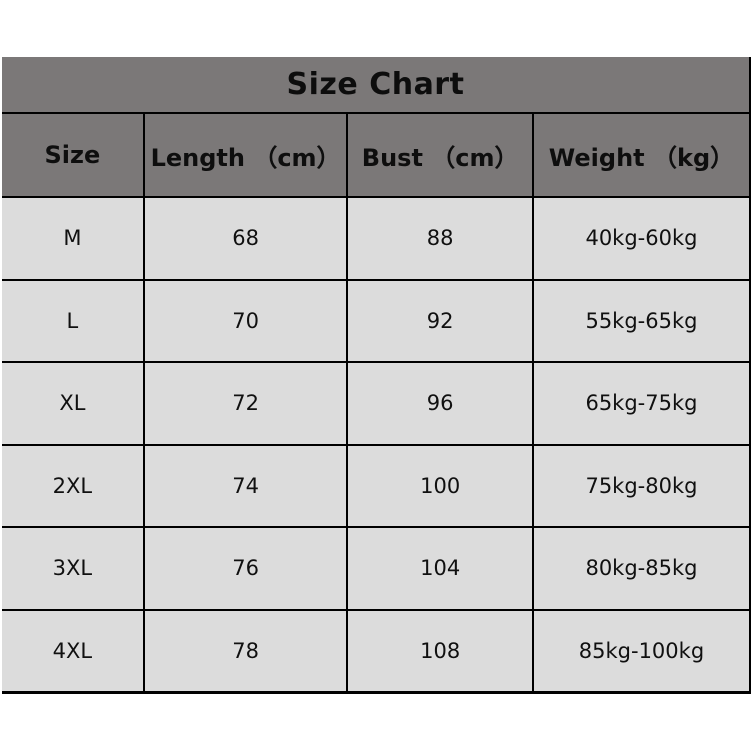 The width and height of the screenshot is (753, 753). Describe the element at coordinates (244, 650) in the screenshot. I see `cell-length: 78` at that location.